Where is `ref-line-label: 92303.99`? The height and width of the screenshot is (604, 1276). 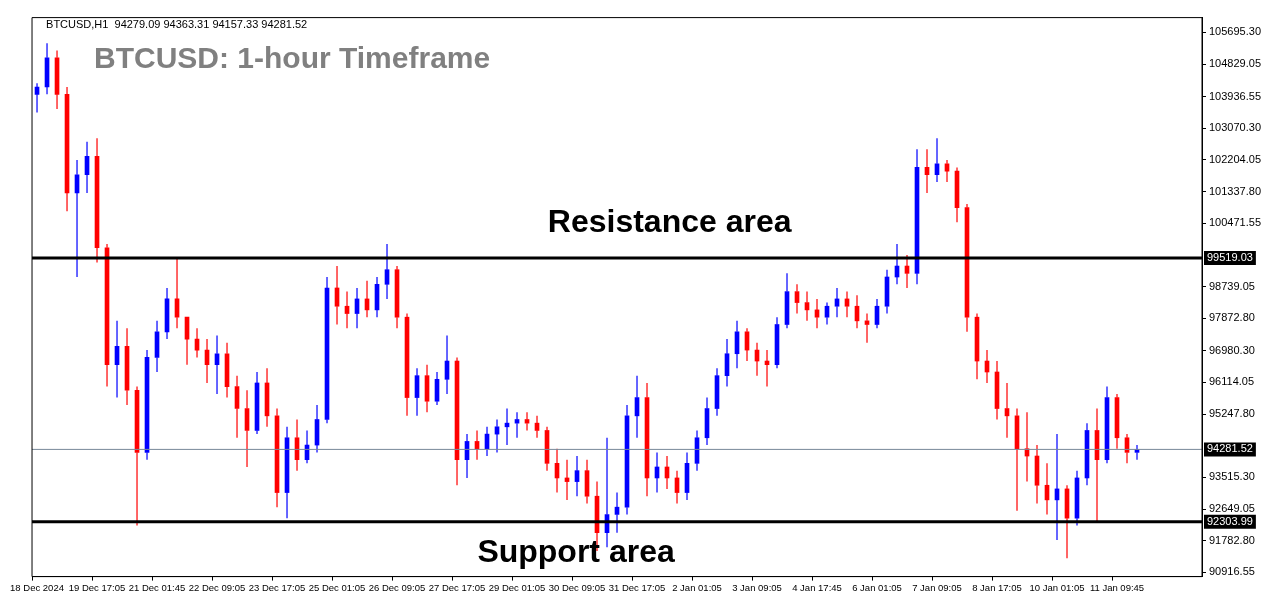 ref-line-label: 92303.99 is located at coordinates (1230, 520).